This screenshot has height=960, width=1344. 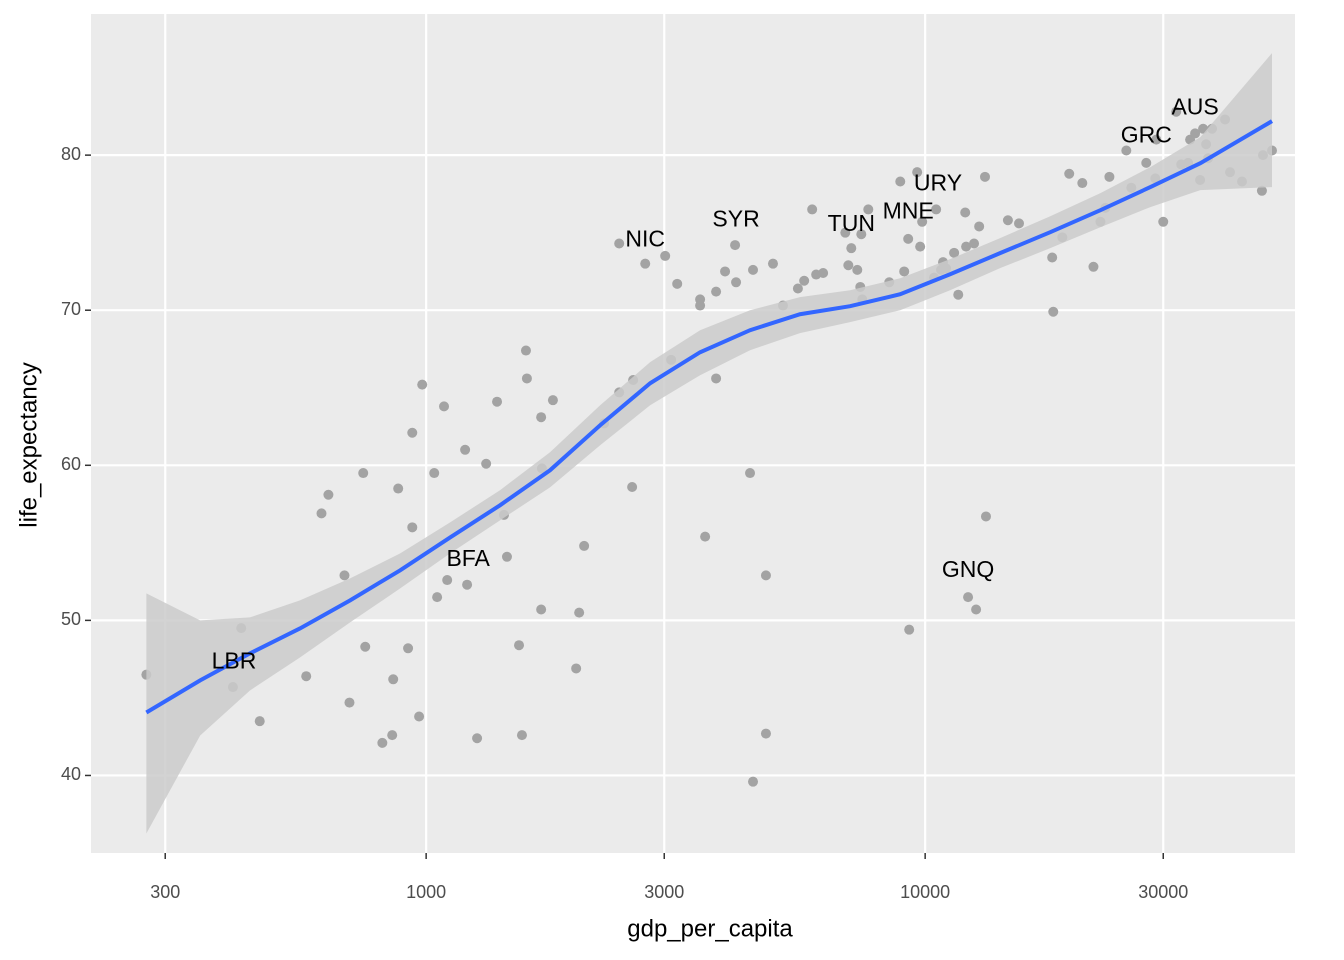 I want to click on x-tick-label: 1000, so click(x=426, y=892).